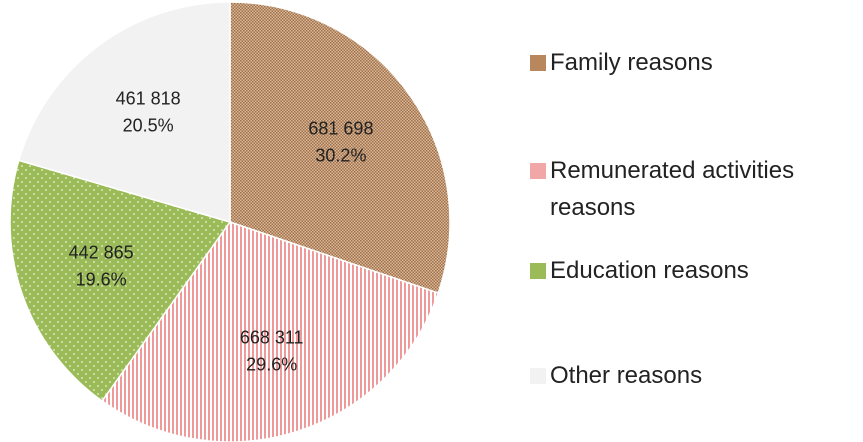 The image size is (863, 442). Describe the element at coordinates (148, 99) in the screenshot. I see `value-label: 461 818` at that location.